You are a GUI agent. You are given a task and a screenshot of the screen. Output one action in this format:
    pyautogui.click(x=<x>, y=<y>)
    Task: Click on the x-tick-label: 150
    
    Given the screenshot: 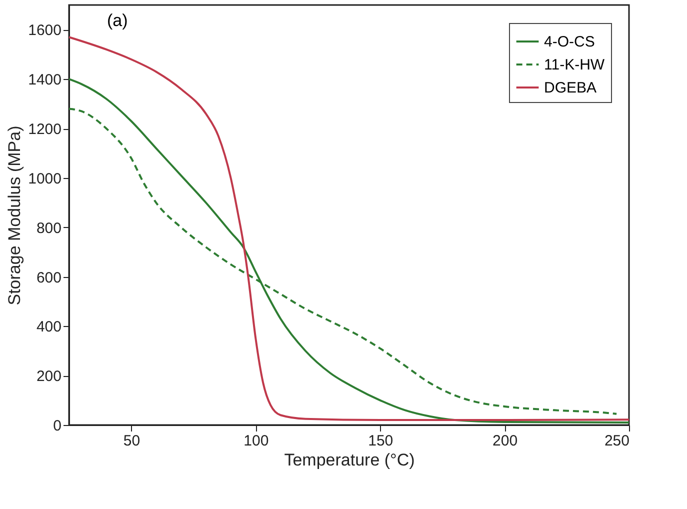 What is the action you would take?
    pyautogui.click(x=381, y=441)
    